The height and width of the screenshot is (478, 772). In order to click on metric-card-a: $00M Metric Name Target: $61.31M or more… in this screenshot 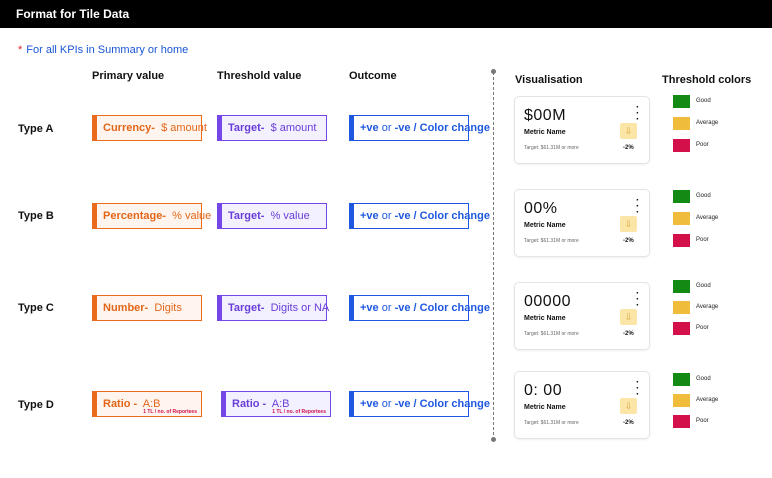, I will do `click(582, 130)`.